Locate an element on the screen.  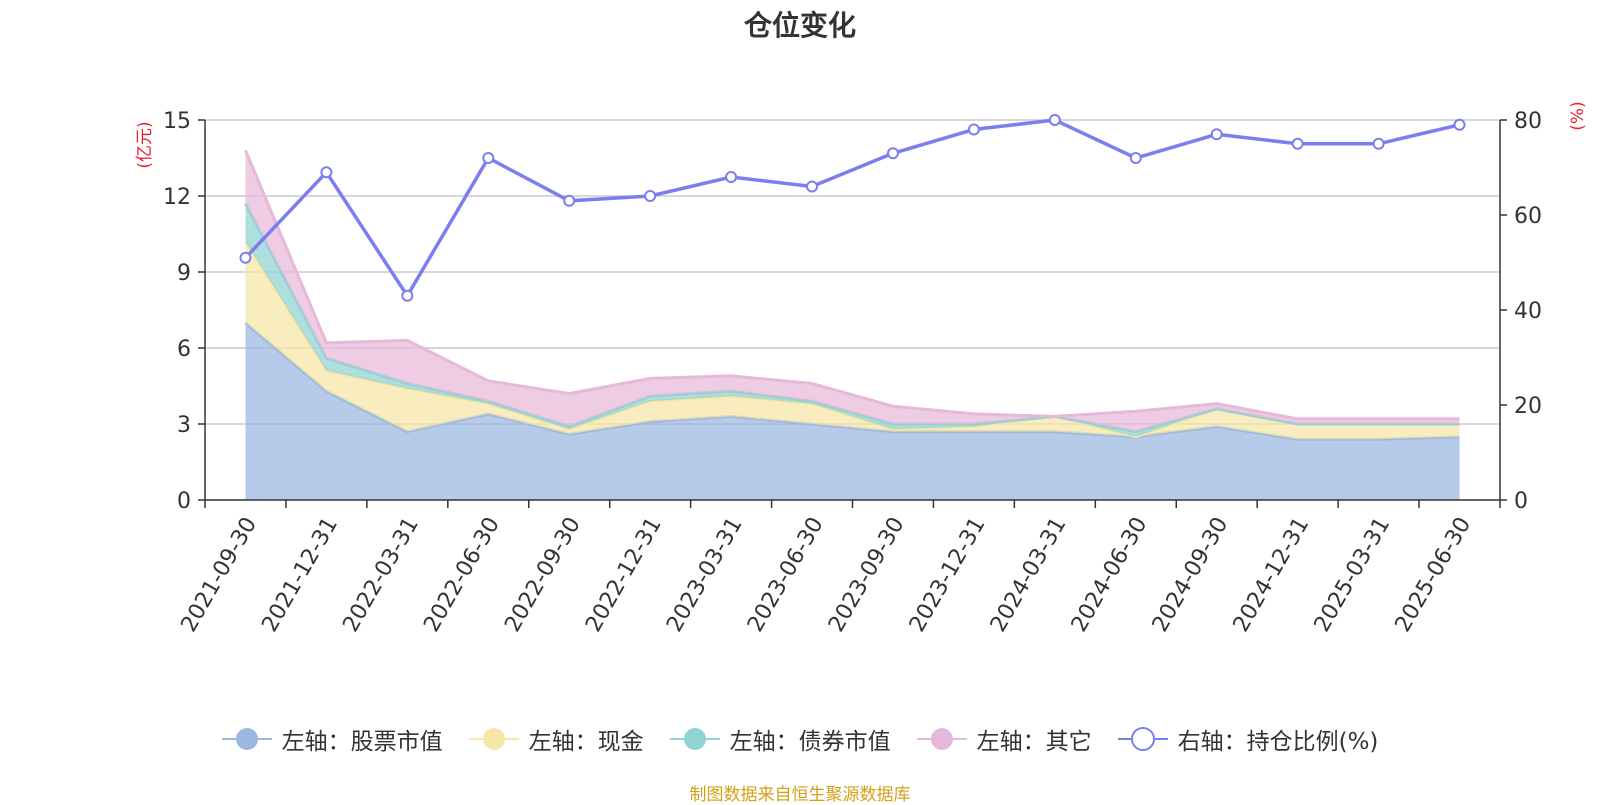
x-tick-label: 2025-06-30 is located at coordinates (1434, 574).